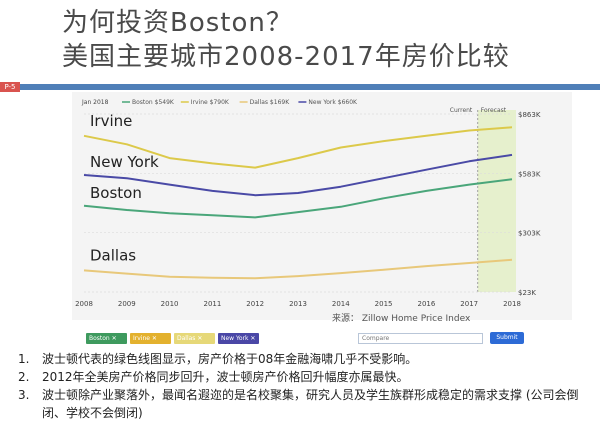  Describe the element at coordinates (529, 174) in the screenshot. I see `y-tick-label: $583K` at that location.